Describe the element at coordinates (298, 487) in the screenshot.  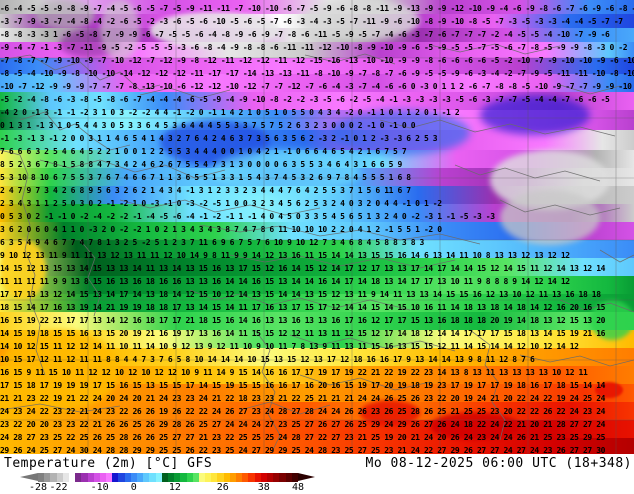
I see `colorbar-tick-label: 48` at that location.